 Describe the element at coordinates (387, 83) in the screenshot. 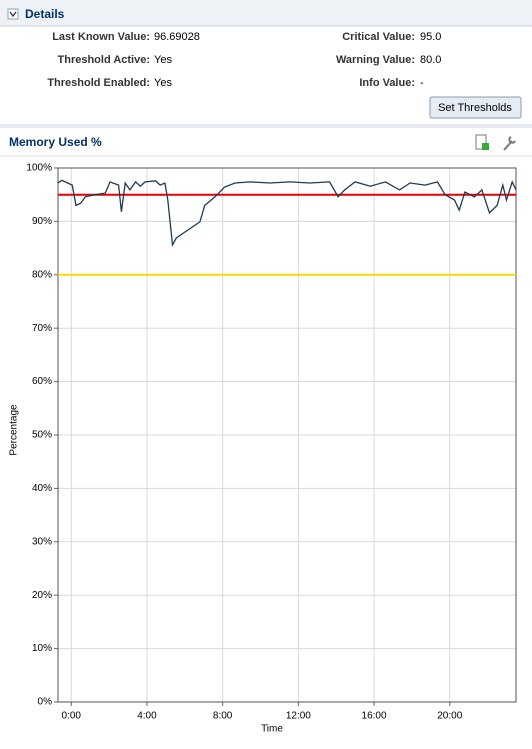

I see `field-label: Info Value:` at that location.